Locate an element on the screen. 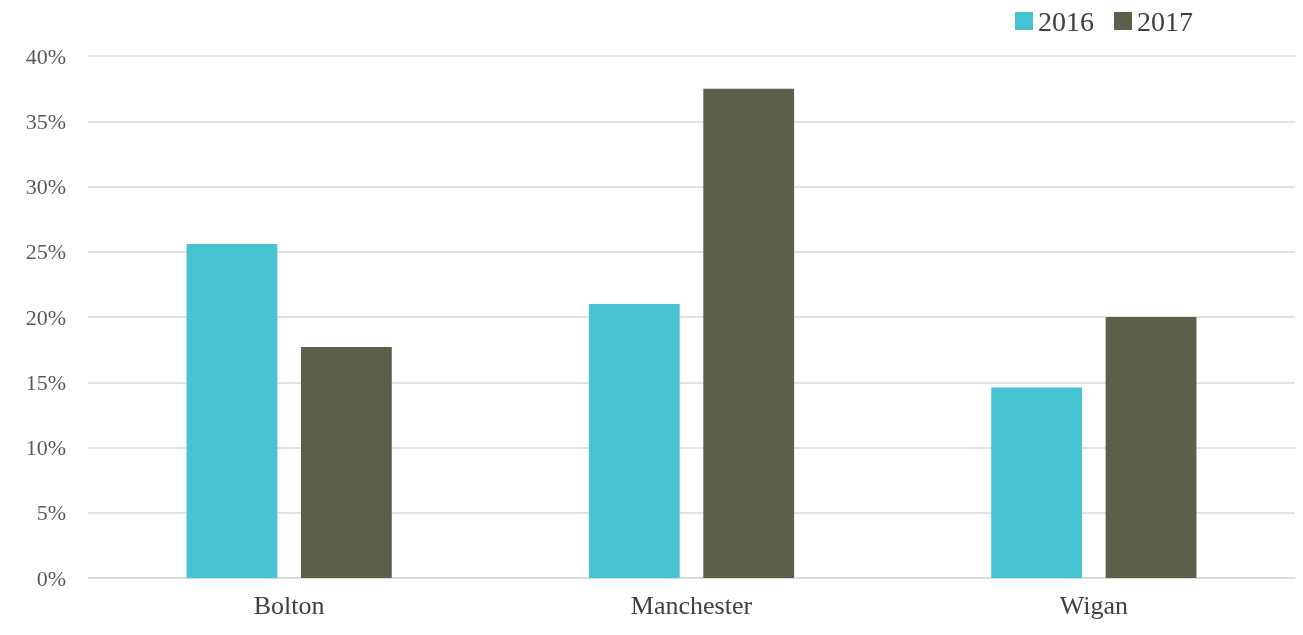 Image resolution: width=1303 pixels, height=635 pixels. y-tick-label: 40% is located at coordinates (45, 56).